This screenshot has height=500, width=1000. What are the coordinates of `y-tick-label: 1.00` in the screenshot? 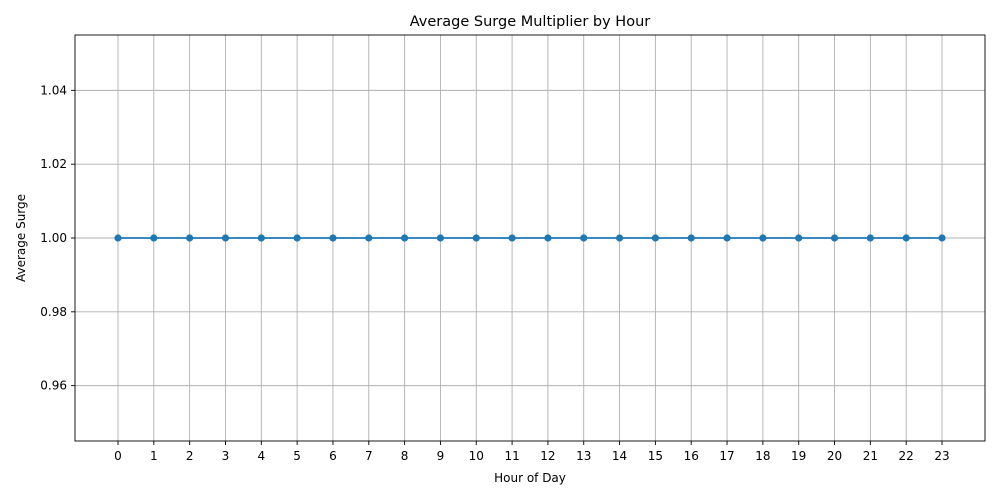 It's located at (53, 238).